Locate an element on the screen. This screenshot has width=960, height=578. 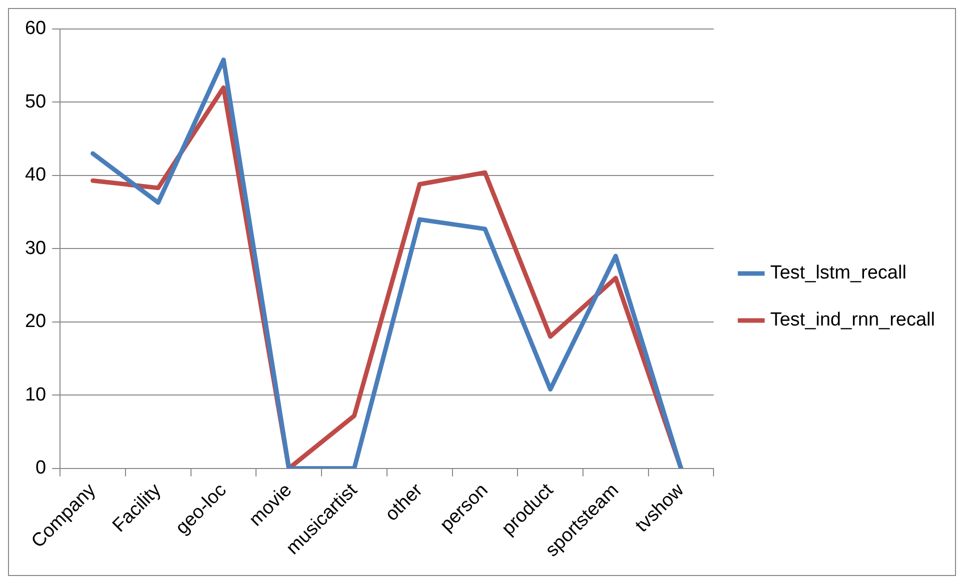
y-tick-label: 40 is located at coordinates (35, 175).